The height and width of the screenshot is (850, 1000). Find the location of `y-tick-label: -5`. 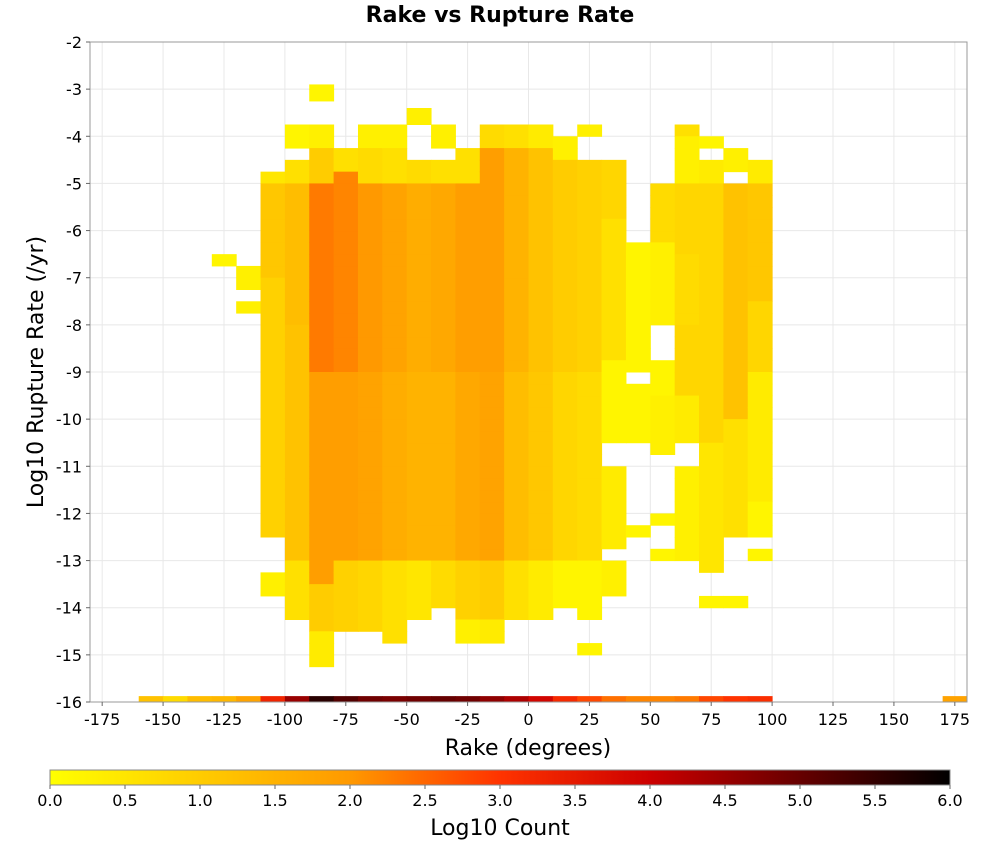

y-tick-label: -5 is located at coordinates (74, 183).